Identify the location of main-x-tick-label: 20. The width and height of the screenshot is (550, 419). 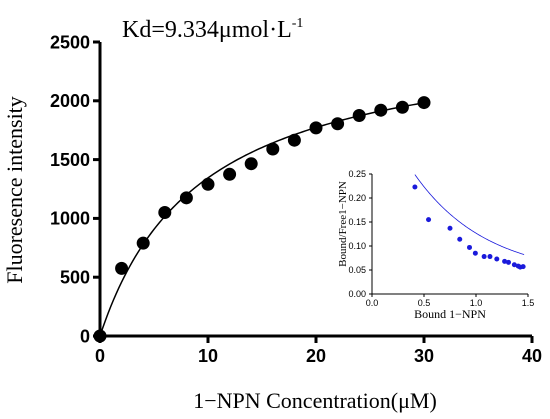
(316, 356).